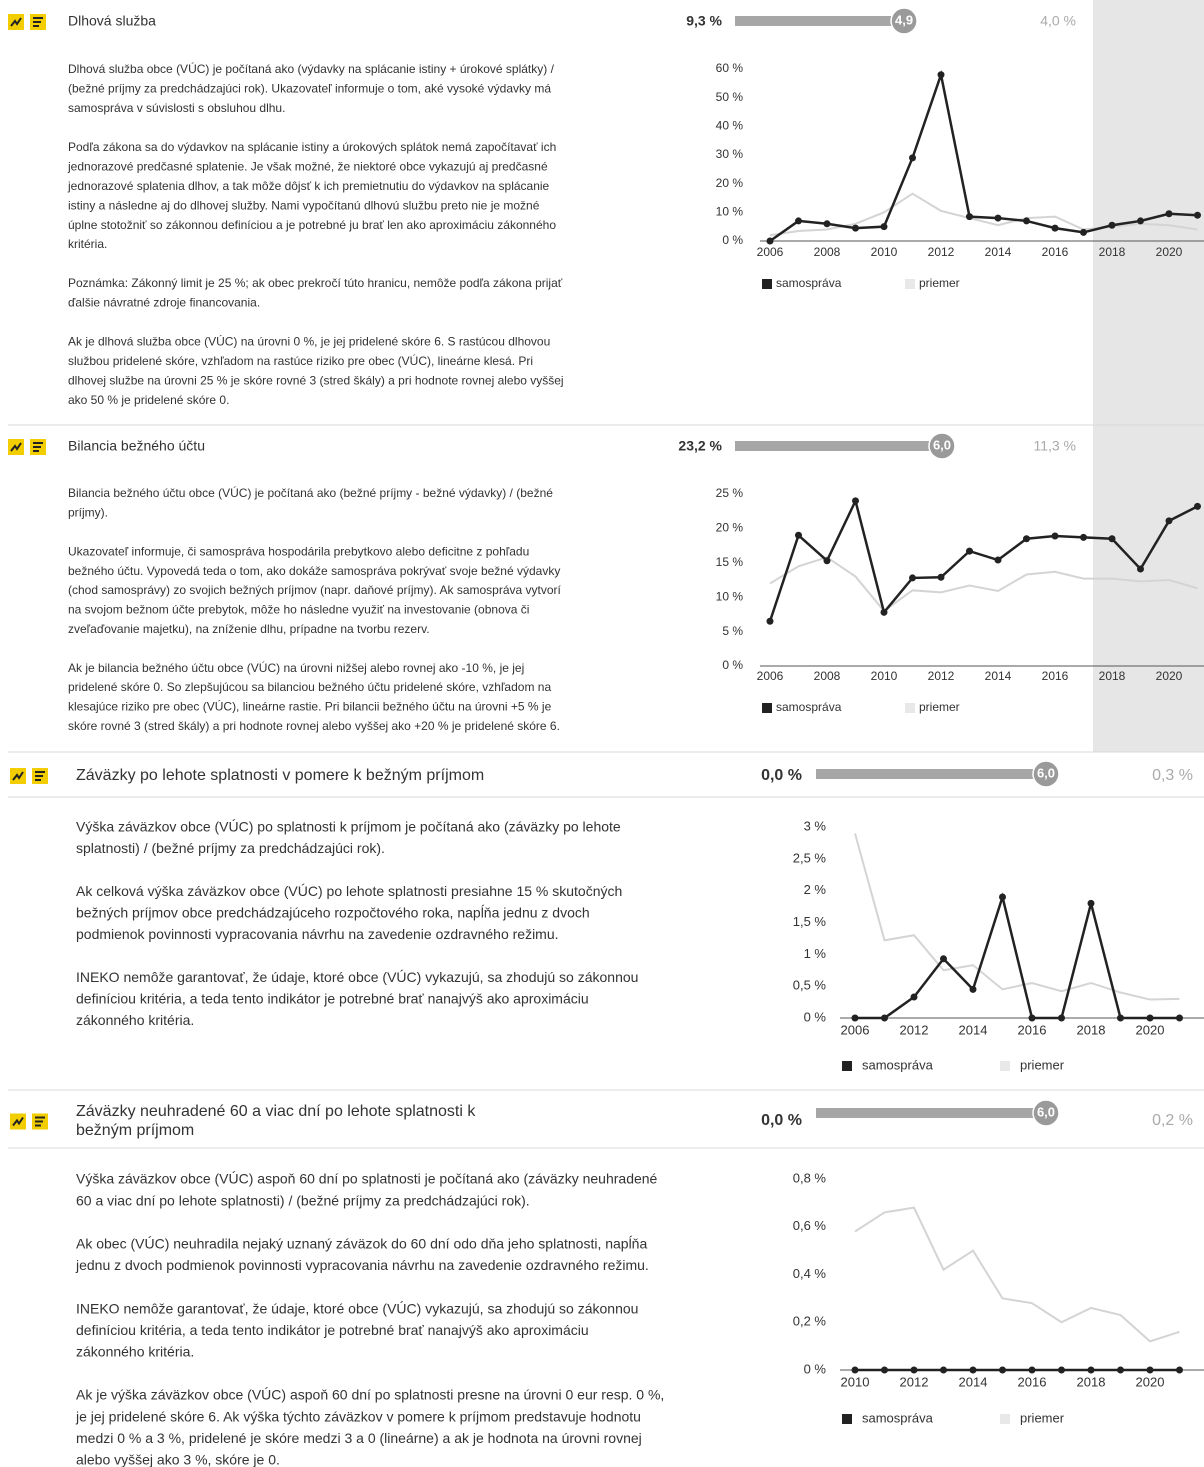 The image size is (1204, 1467). What do you see at coordinates (135, 1130) in the screenshot?
I see `section-title: bežným príjmom` at bounding box center [135, 1130].